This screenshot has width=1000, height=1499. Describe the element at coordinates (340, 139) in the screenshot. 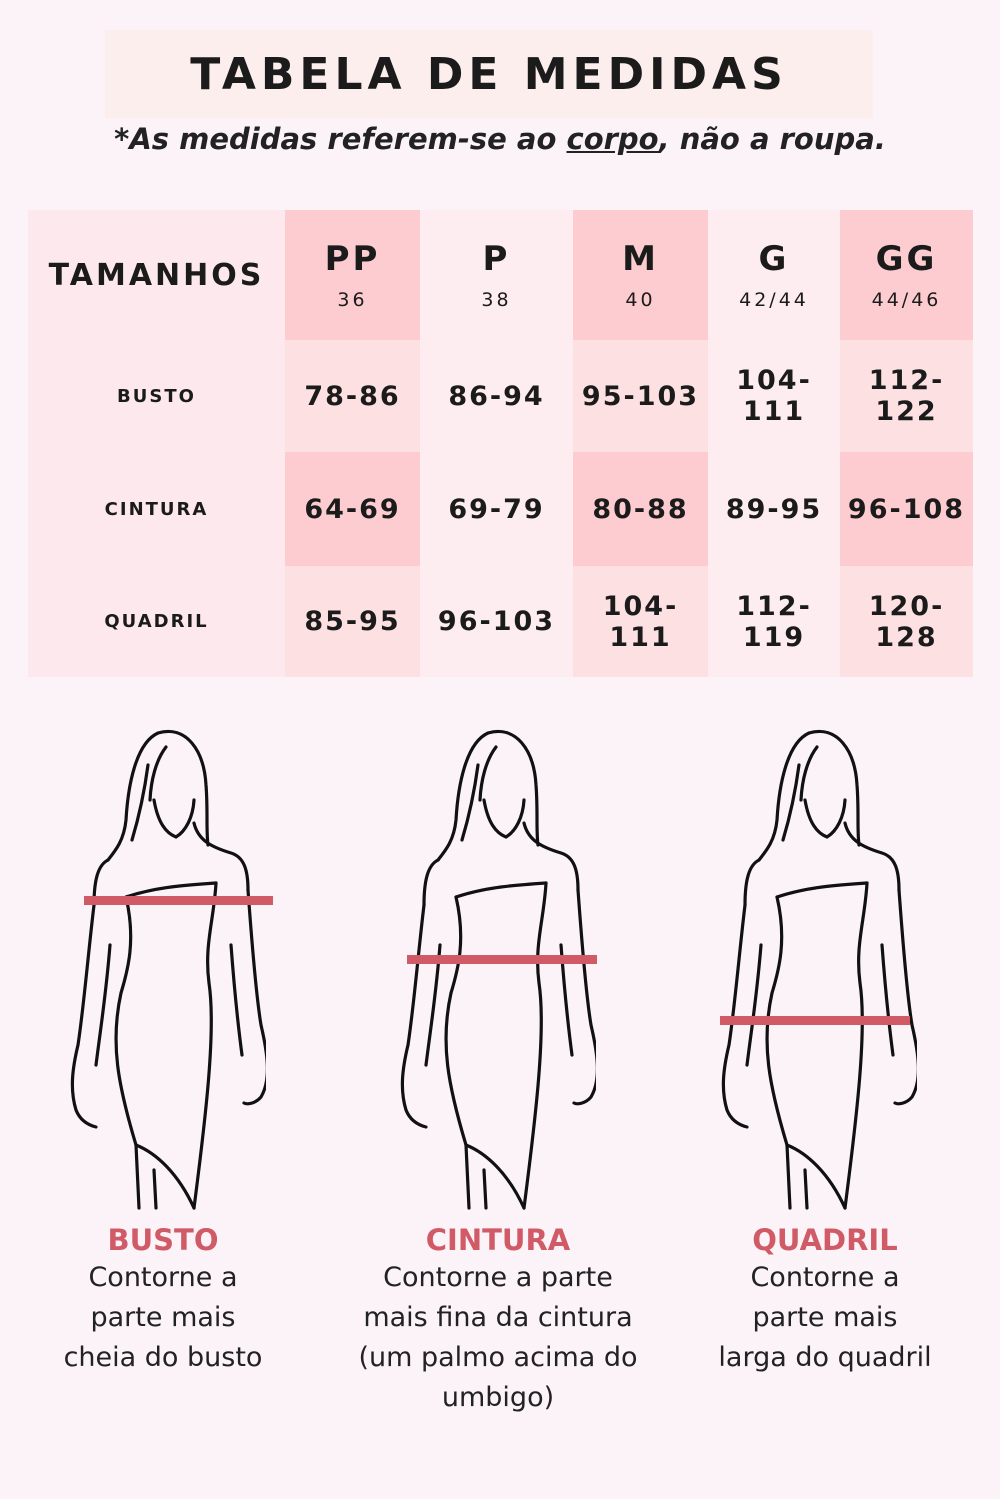

I see `subtitle-text: *As medidas referem-se ao` at that location.